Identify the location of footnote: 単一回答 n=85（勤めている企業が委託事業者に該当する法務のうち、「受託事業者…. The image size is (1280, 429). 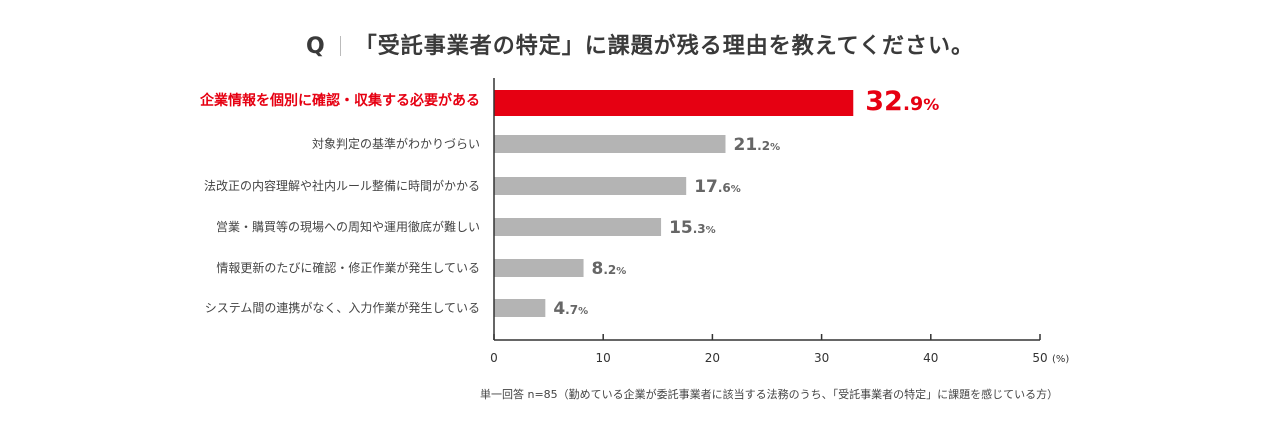
(769, 394).